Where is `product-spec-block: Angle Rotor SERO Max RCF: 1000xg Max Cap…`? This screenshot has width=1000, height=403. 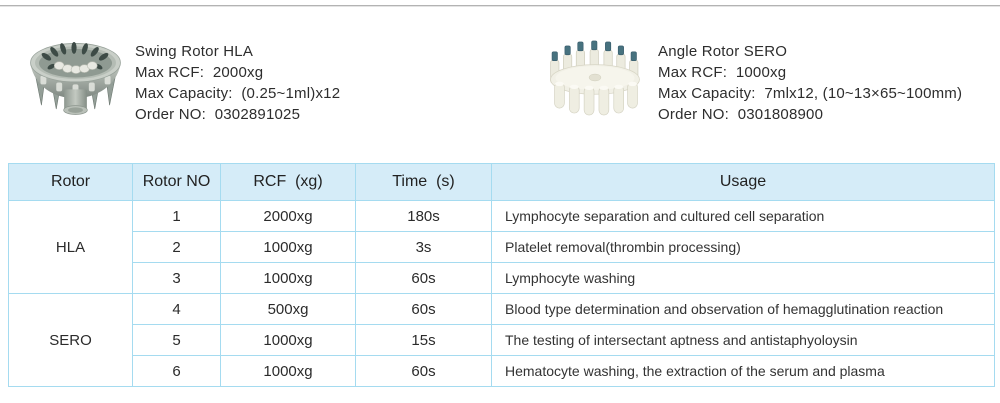
product-spec-block: Angle Rotor SERO Max RCF: 1000xg Max Cap… is located at coordinates (810, 81).